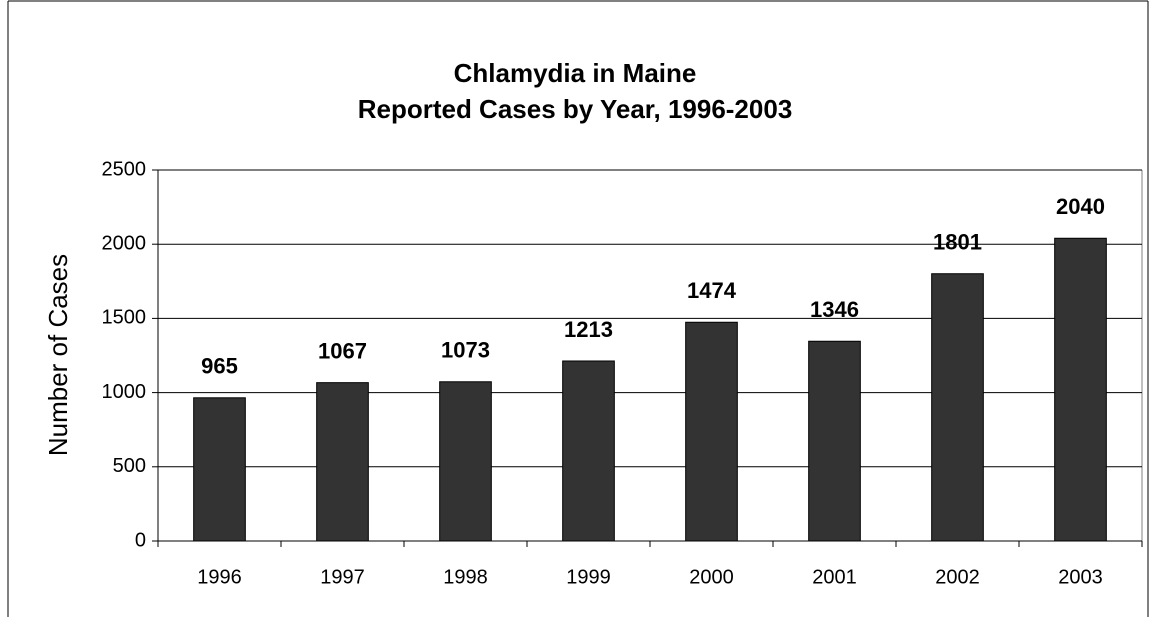 The image size is (1150, 617). What do you see at coordinates (588, 329) in the screenshot?
I see `data-label: 1213` at bounding box center [588, 329].